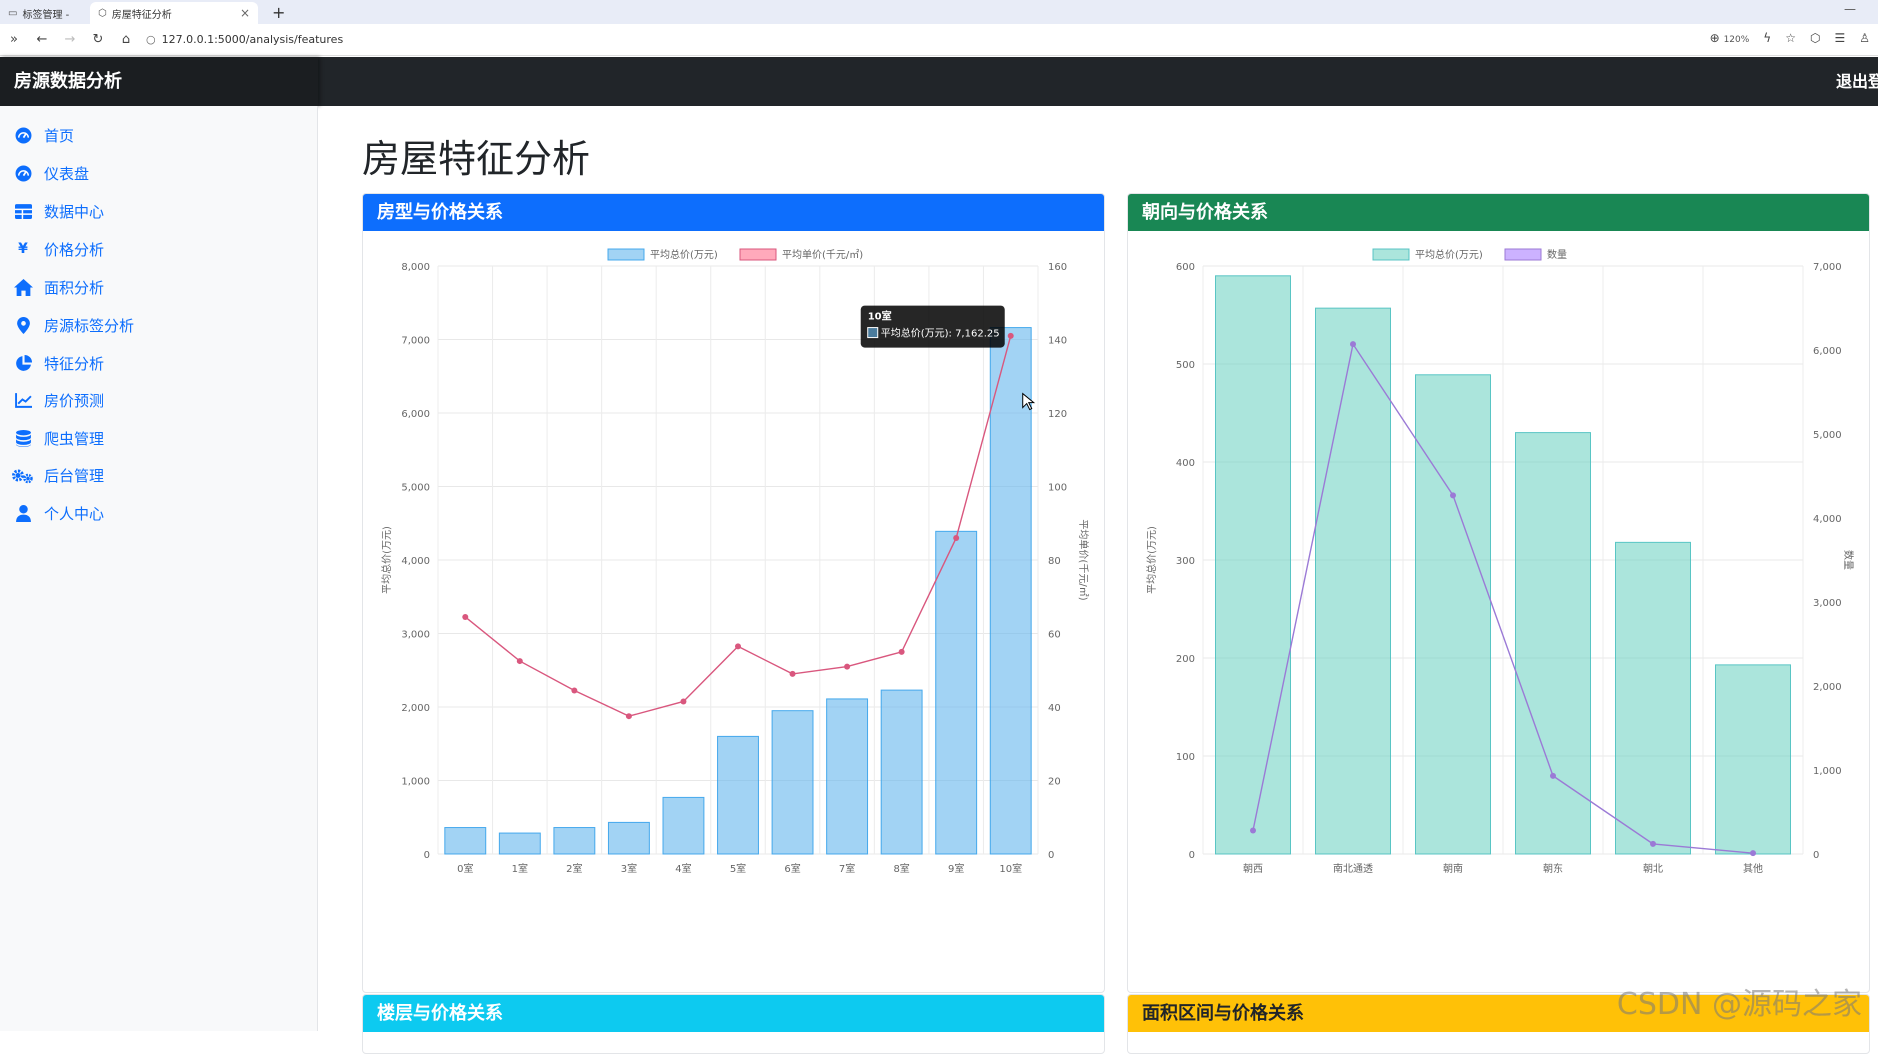 Image resolution: width=1878 pixels, height=1054 pixels. Describe the element at coordinates (42, 39) in the screenshot. I see `back-icon: ←` at that location.